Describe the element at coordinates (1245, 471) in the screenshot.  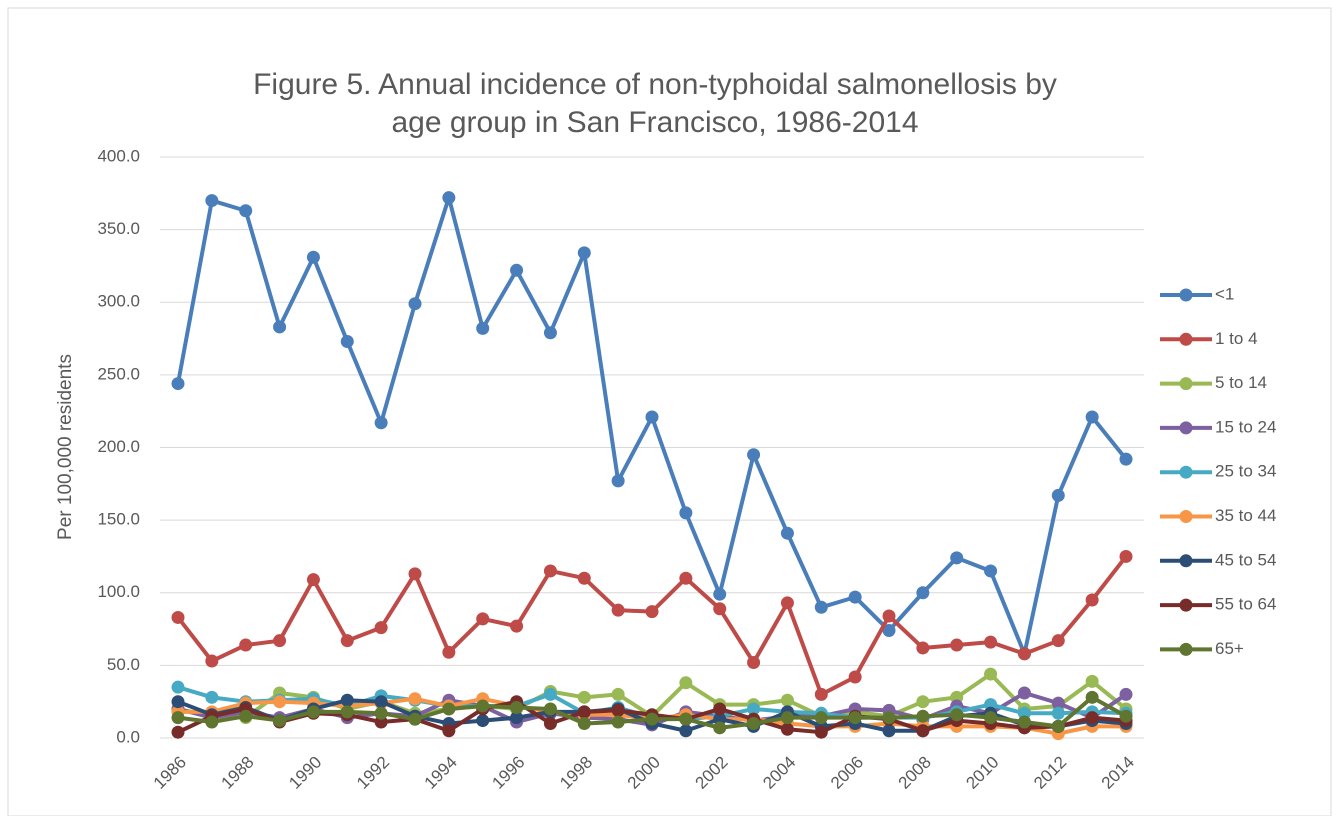
I see `legend-label: 25 to 34` at that location.